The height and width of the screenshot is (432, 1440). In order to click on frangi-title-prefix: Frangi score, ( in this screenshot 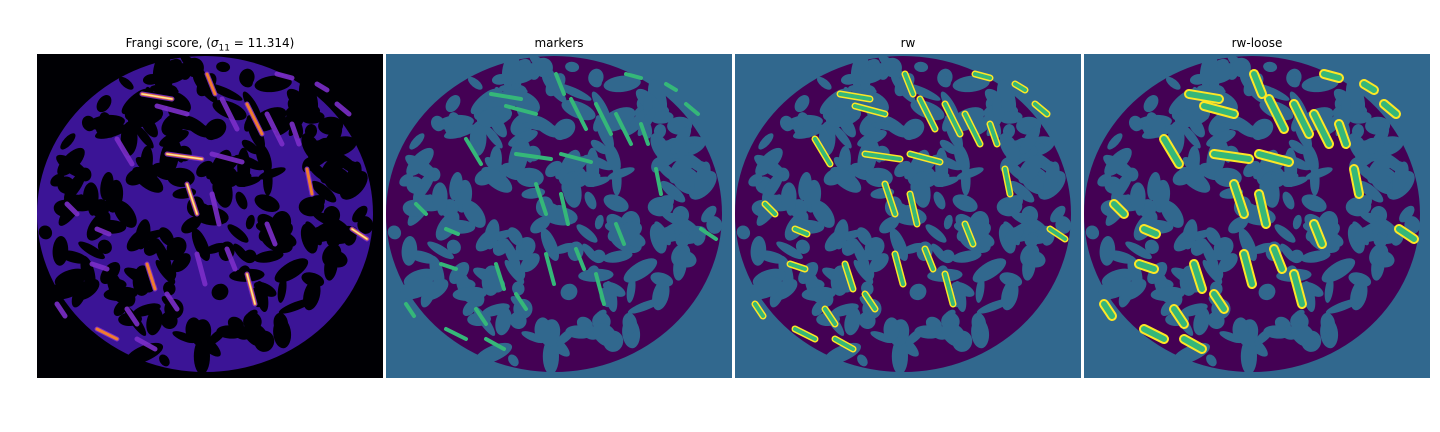, I will do `click(168, 43)`.